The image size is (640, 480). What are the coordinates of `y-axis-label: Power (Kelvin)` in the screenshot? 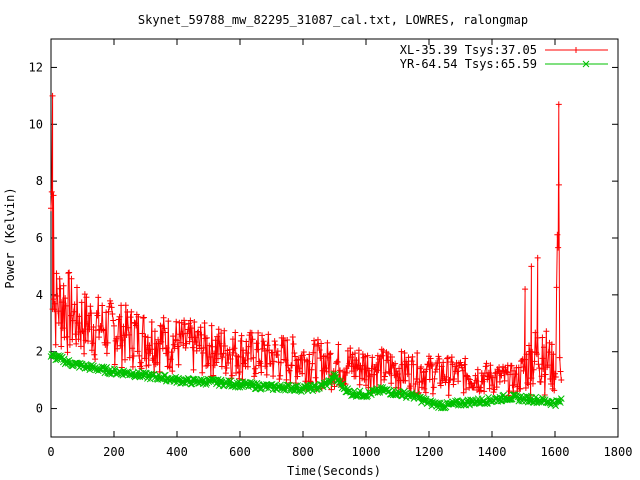 It's located at (10, 237).